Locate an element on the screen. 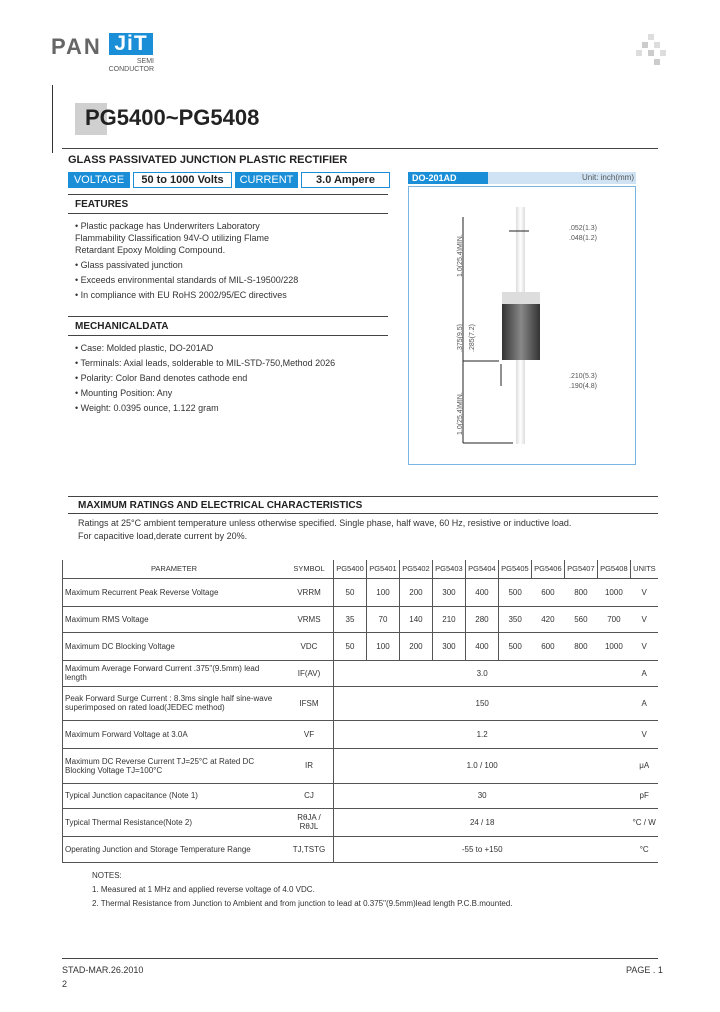  current-label: CURRENT is located at coordinates (266, 180).